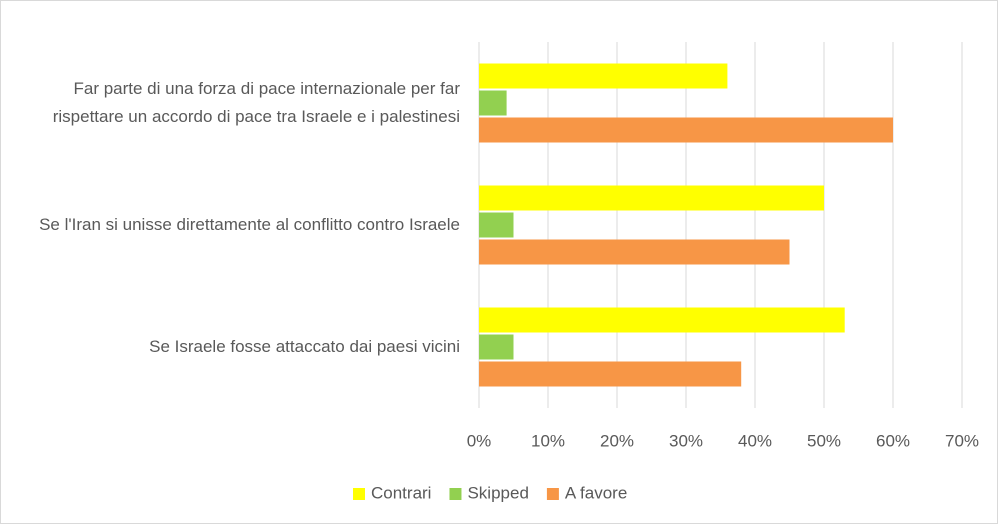  Describe the element at coordinates (497, 492) in the screenshot. I see `legend-label: Skipped` at that location.